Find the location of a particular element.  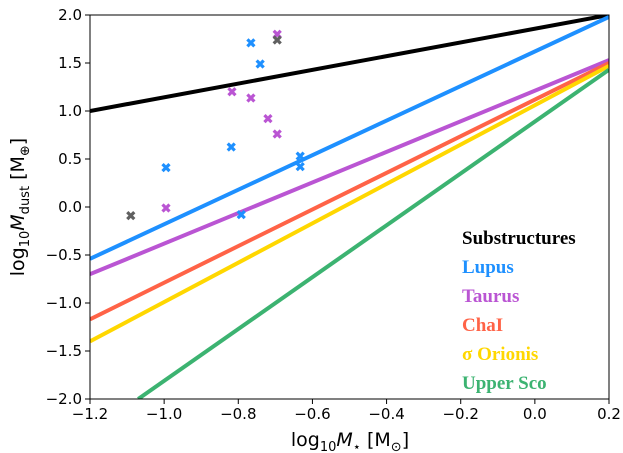

y-tick-label: 1.0 is located at coordinates (70, 111).